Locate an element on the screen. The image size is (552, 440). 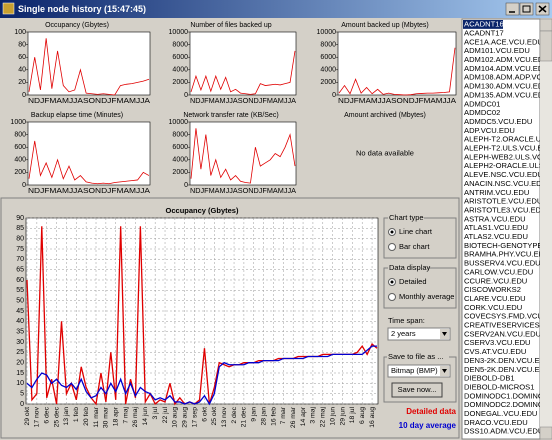
x-tick-label: 29 jun is located at coordinates (342, 416).